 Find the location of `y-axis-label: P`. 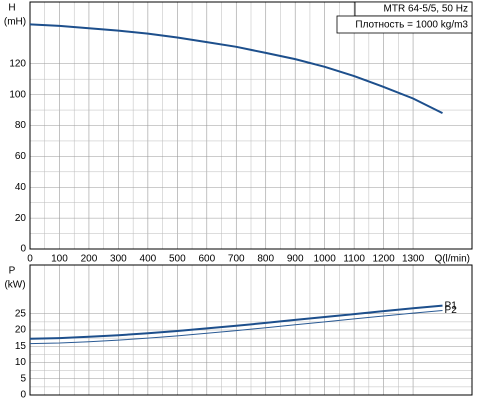

y-axis-label: P is located at coordinates (12, 271).